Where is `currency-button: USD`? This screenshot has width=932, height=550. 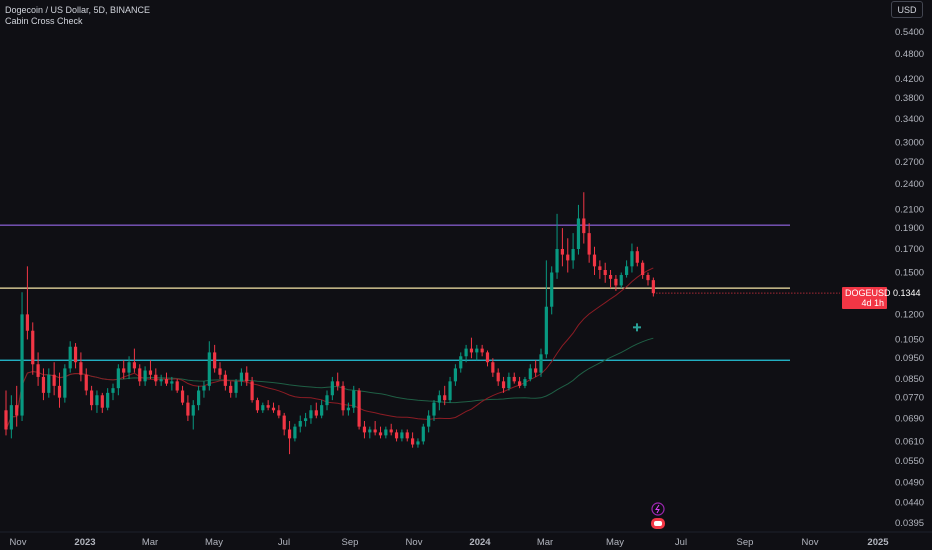 currency-button: USD is located at coordinates (907, 9).